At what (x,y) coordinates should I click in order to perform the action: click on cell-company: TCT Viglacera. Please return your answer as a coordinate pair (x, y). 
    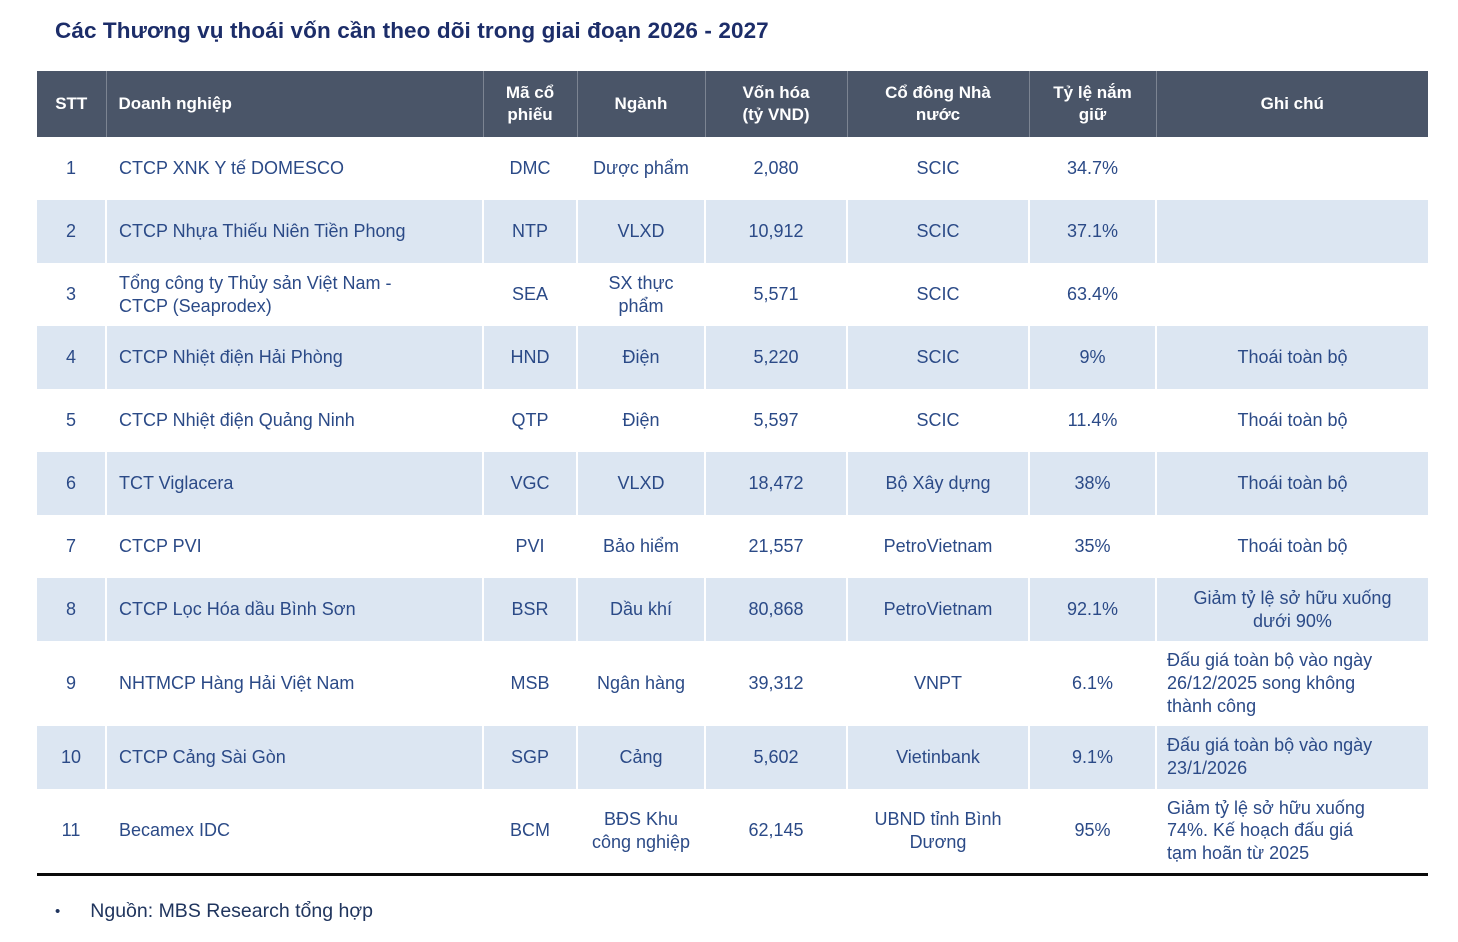
    Looking at the image, I should click on (294, 483).